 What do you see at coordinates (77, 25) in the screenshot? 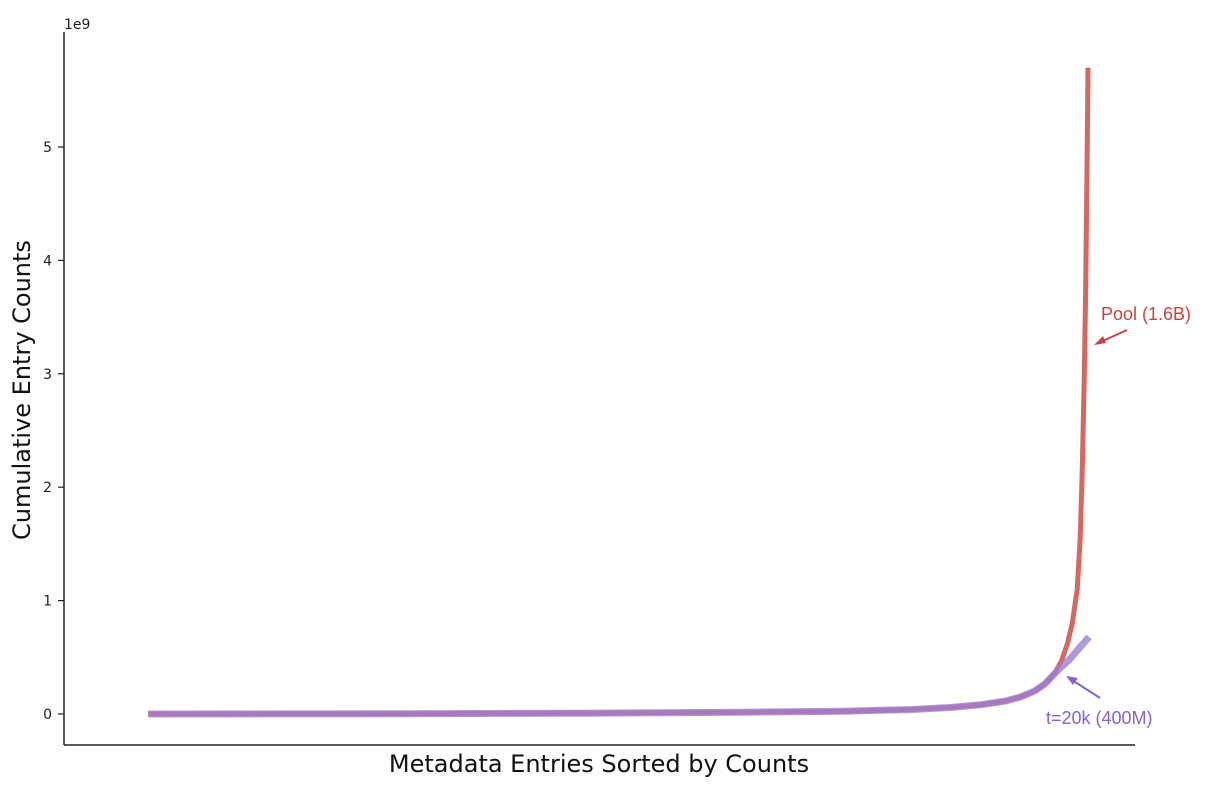
I see `y-axis-multiplier: 1e9` at bounding box center [77, 25].